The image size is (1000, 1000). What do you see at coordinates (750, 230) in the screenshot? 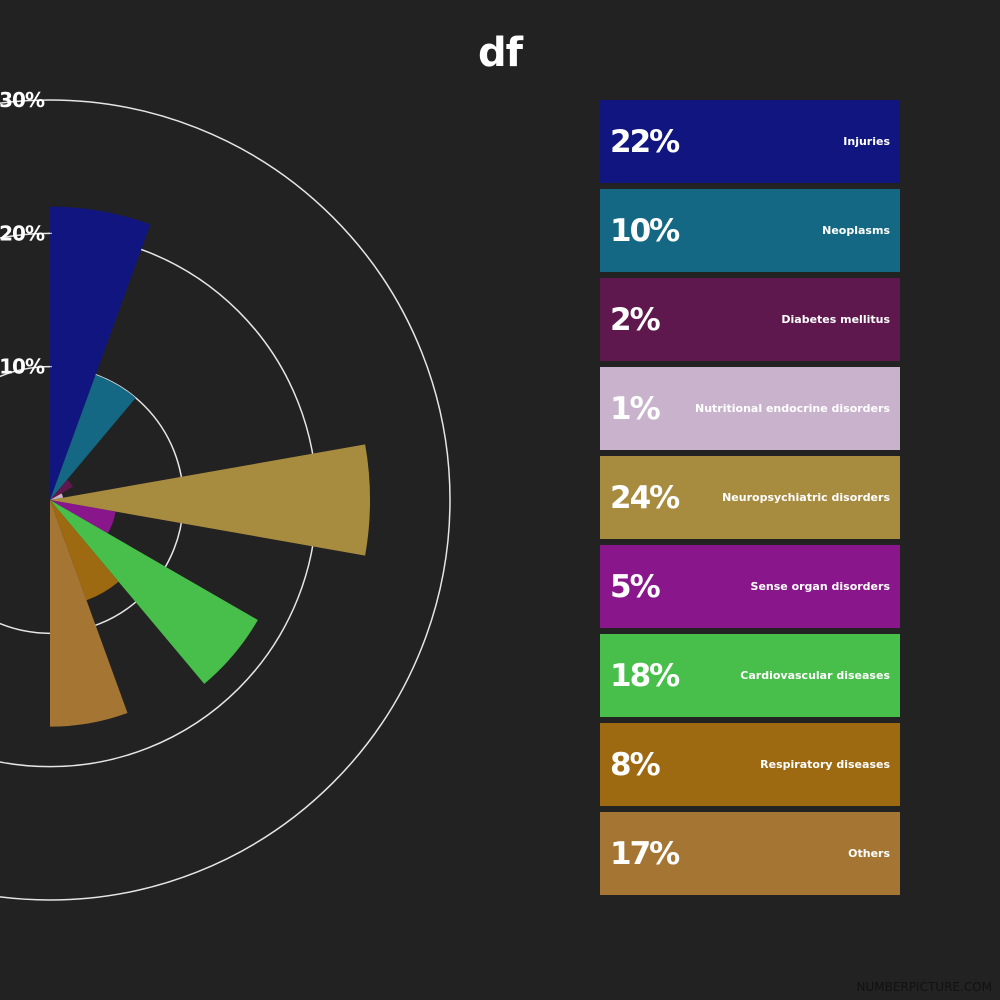
I see `legend-item-neoplasms: 10% Neoplasms` at bounding box center [750, 230].